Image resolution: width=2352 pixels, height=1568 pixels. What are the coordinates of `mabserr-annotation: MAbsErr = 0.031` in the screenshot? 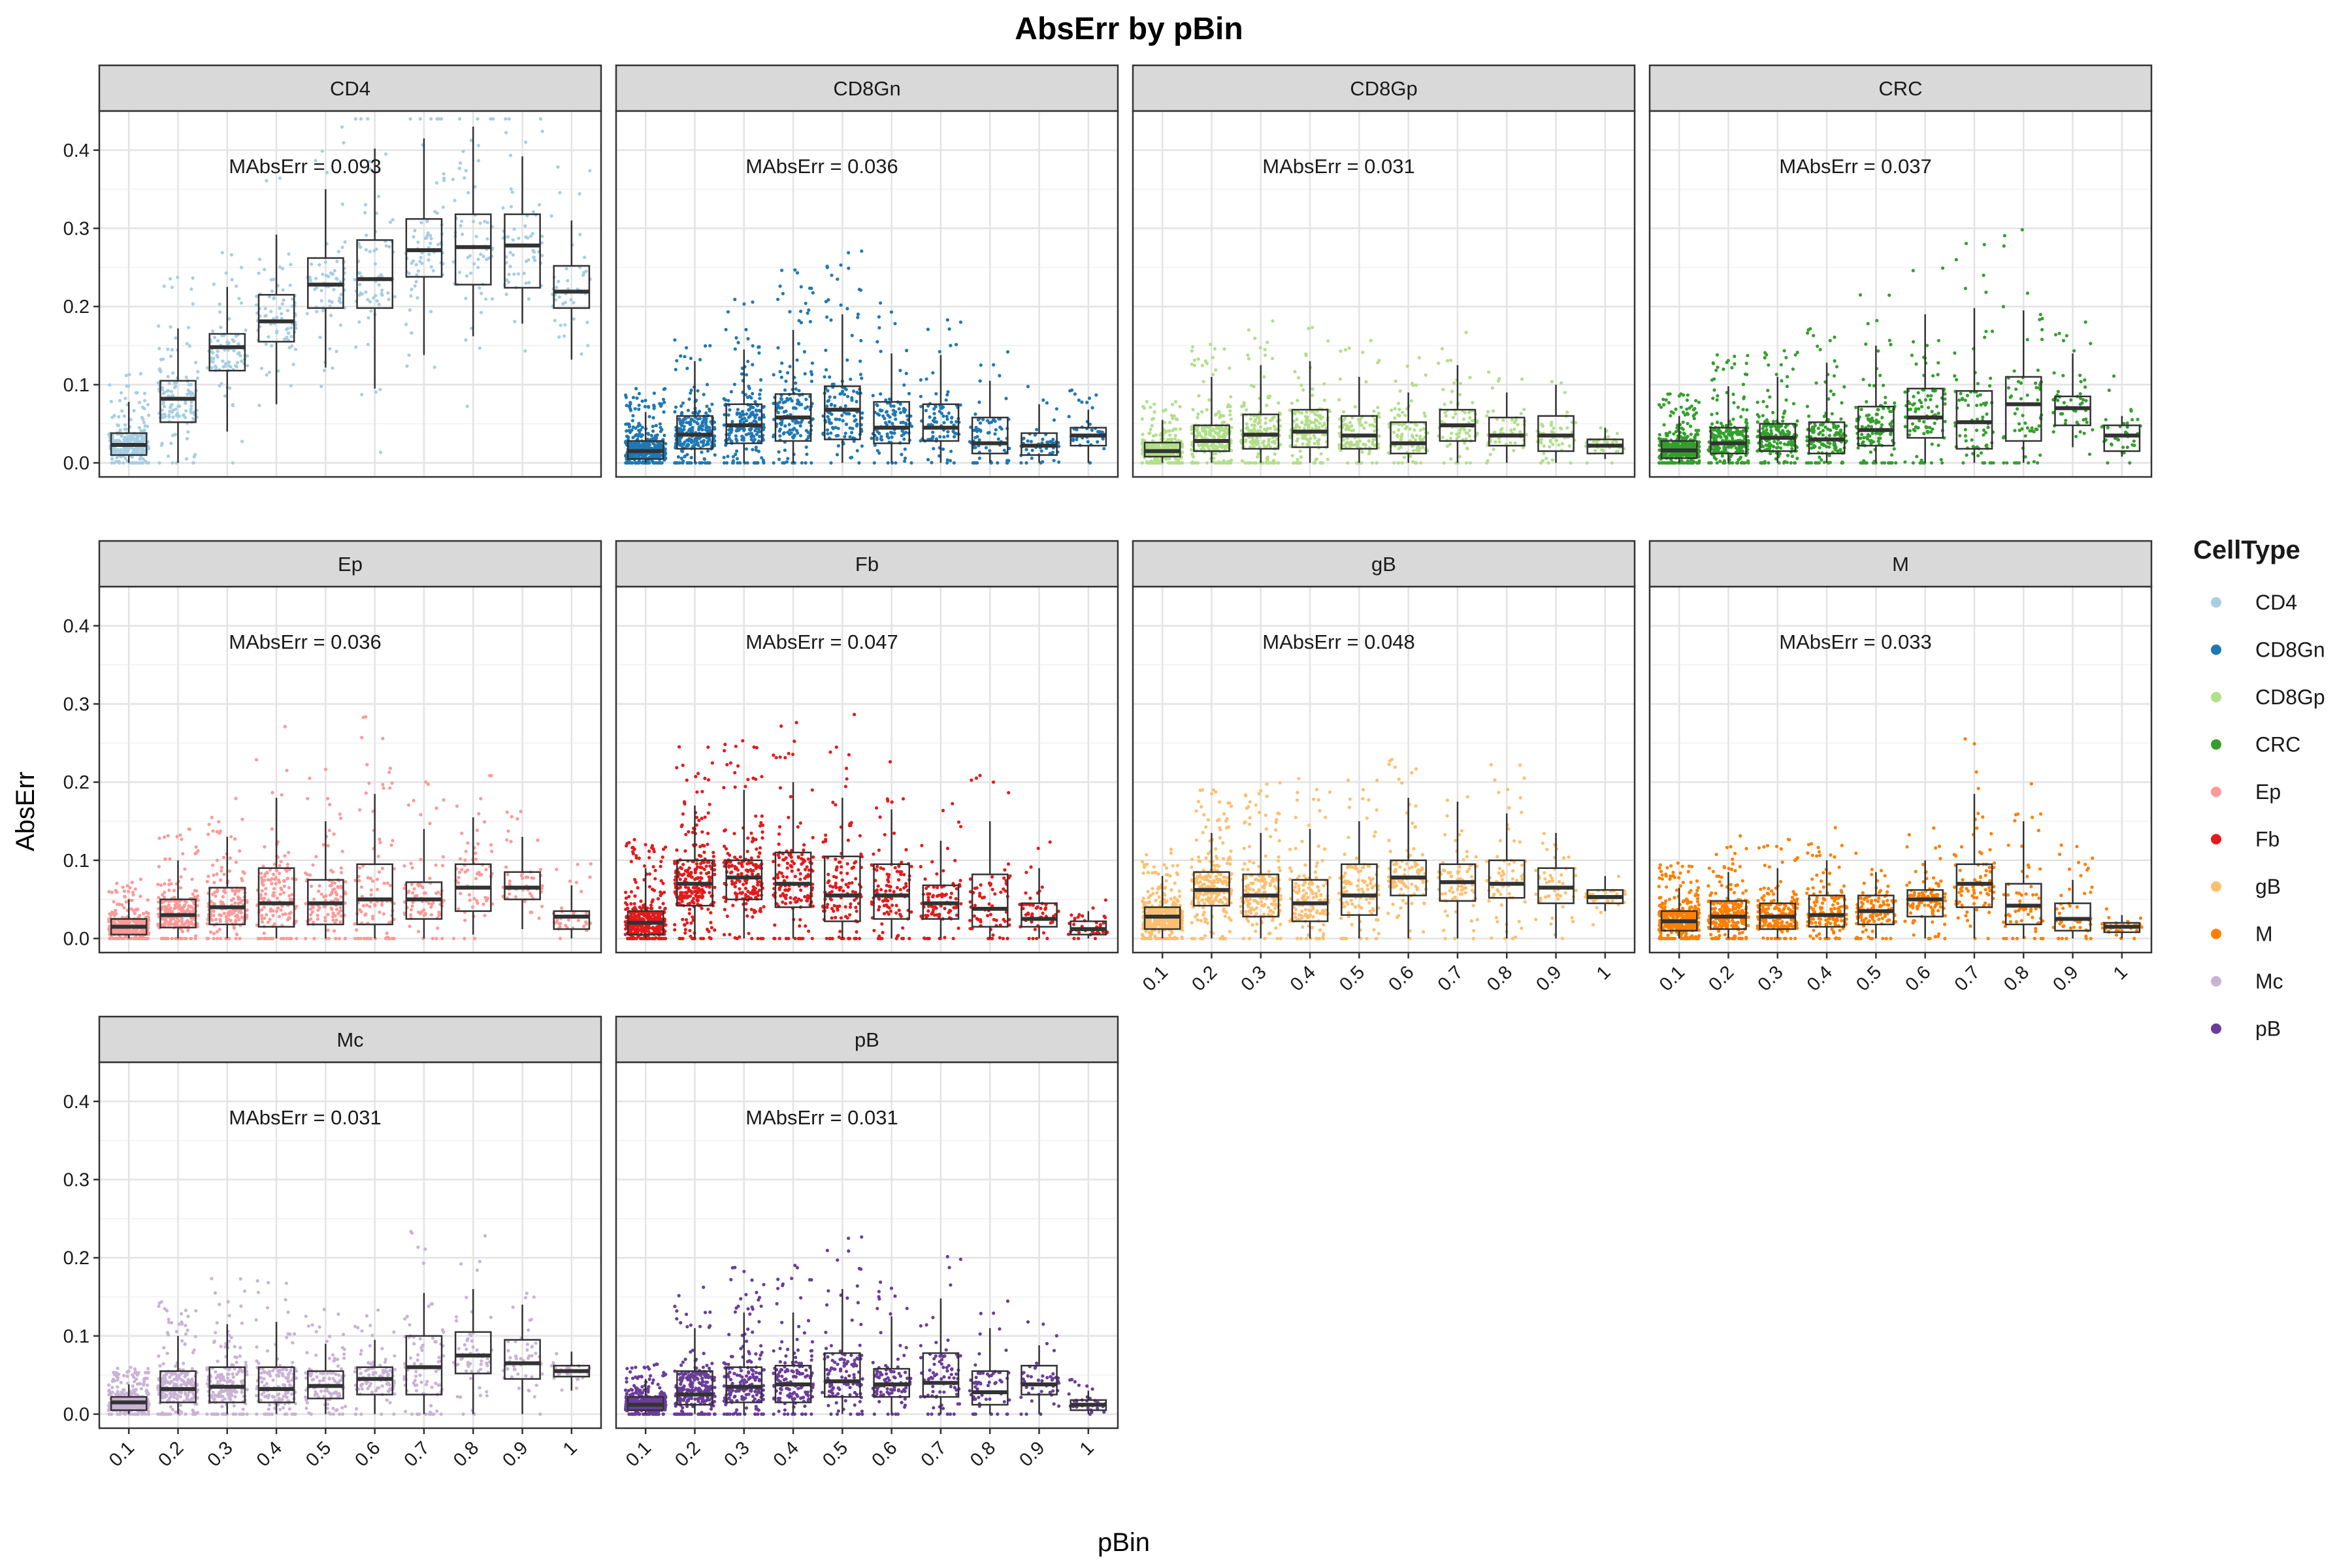 It's located at (1338, 166).